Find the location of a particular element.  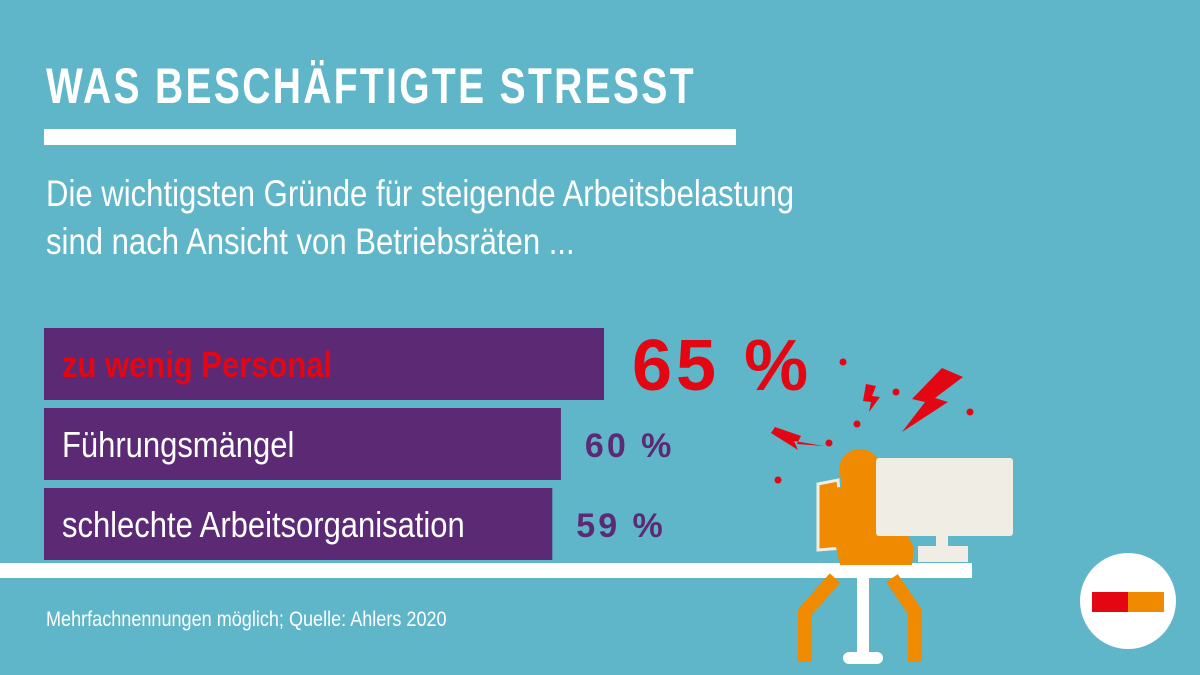

value-label-2: 59 % is located at coordinates (621, 526).